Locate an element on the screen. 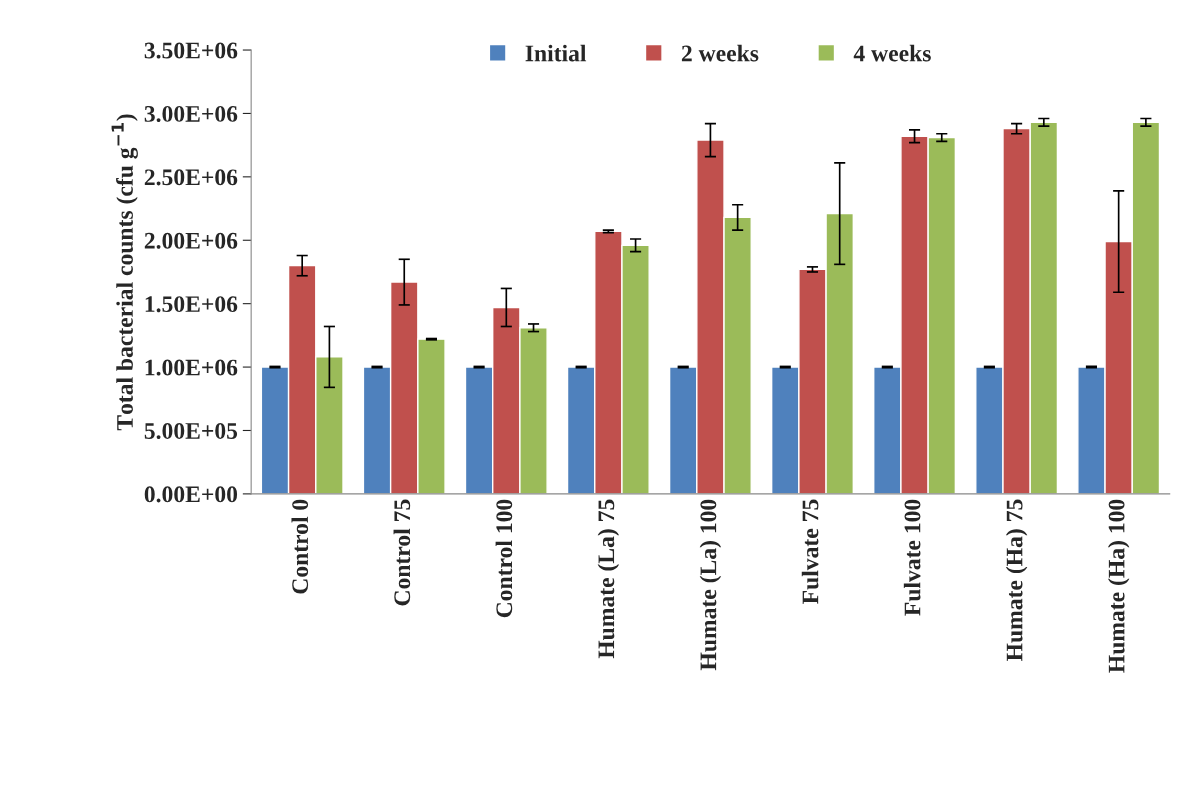 The height and width of the screenshot is (807, 1196). x-tick-label: Control 0 is located at coordinates (300, 546).